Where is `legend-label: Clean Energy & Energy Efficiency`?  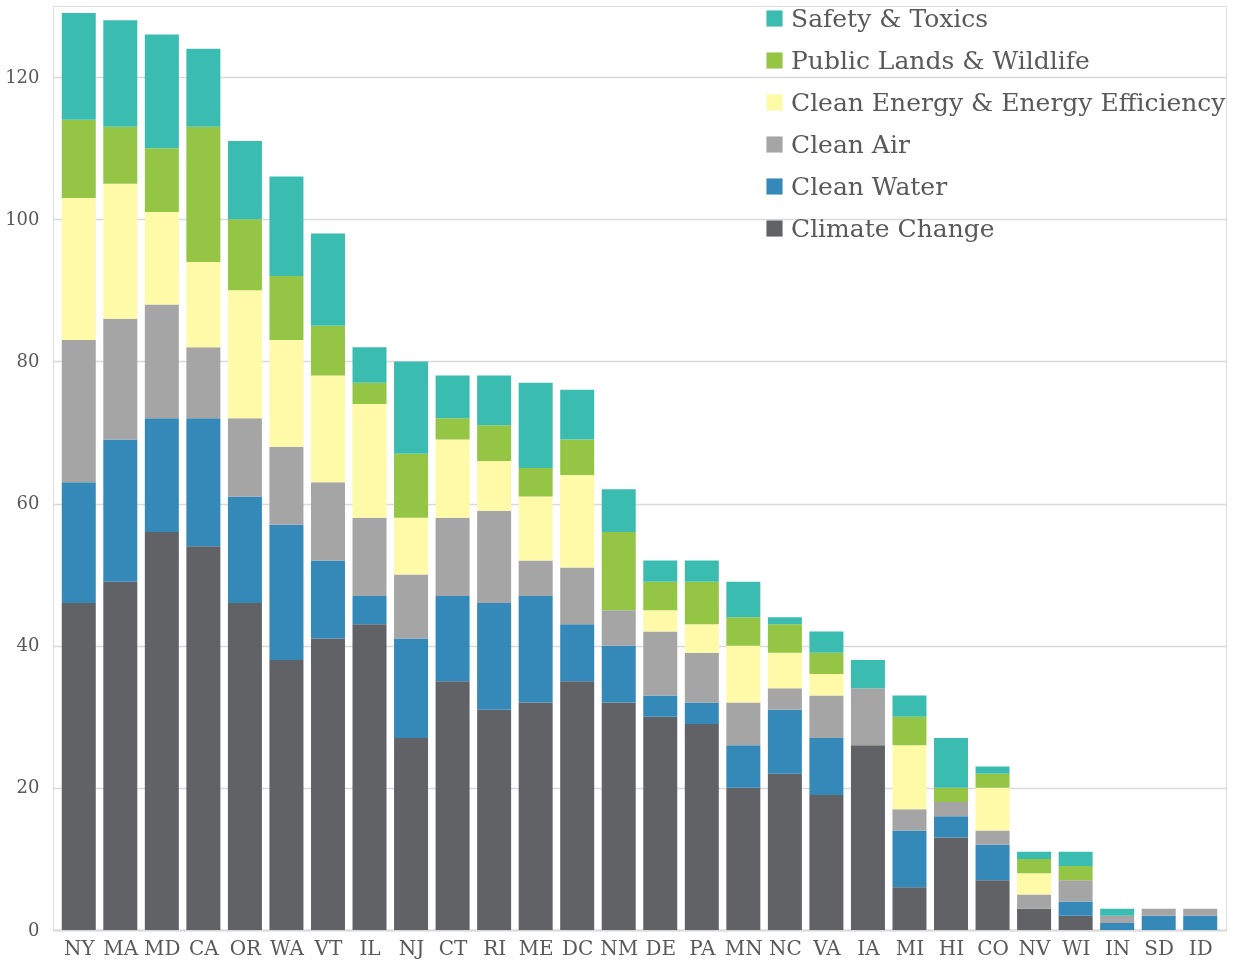 legend-label: Clean Energy & Energy Efficiency is located at coordinates (1009, 102).